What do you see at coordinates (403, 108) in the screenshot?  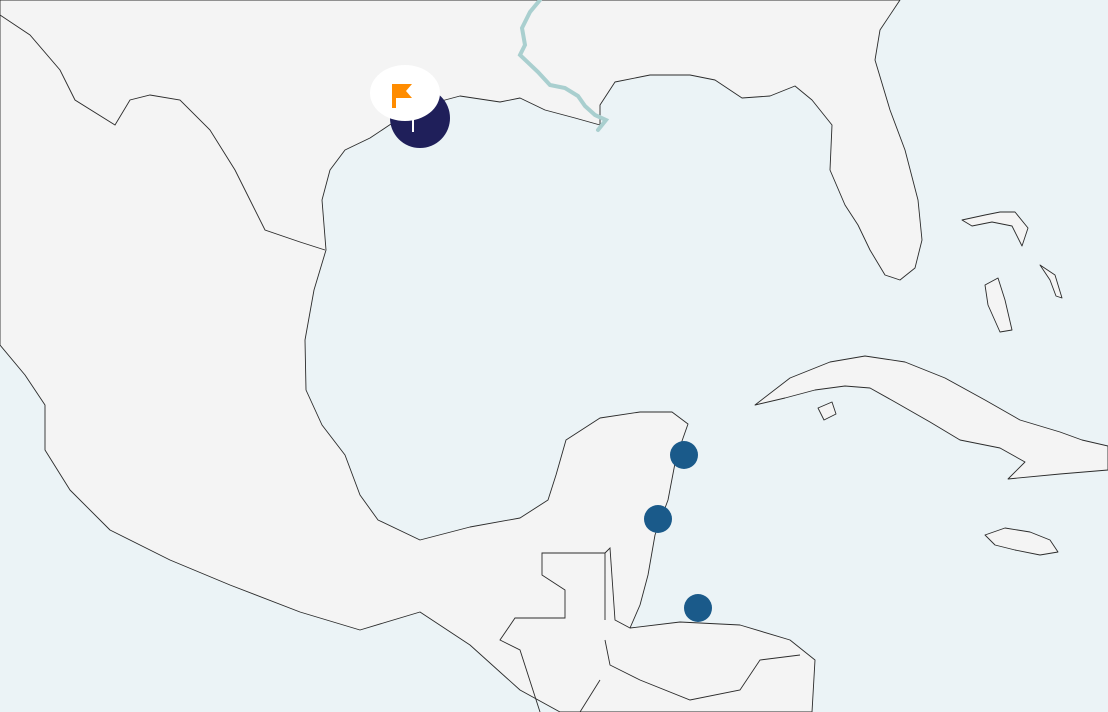 I see `flag-icon` at bounding box center [403, 108].